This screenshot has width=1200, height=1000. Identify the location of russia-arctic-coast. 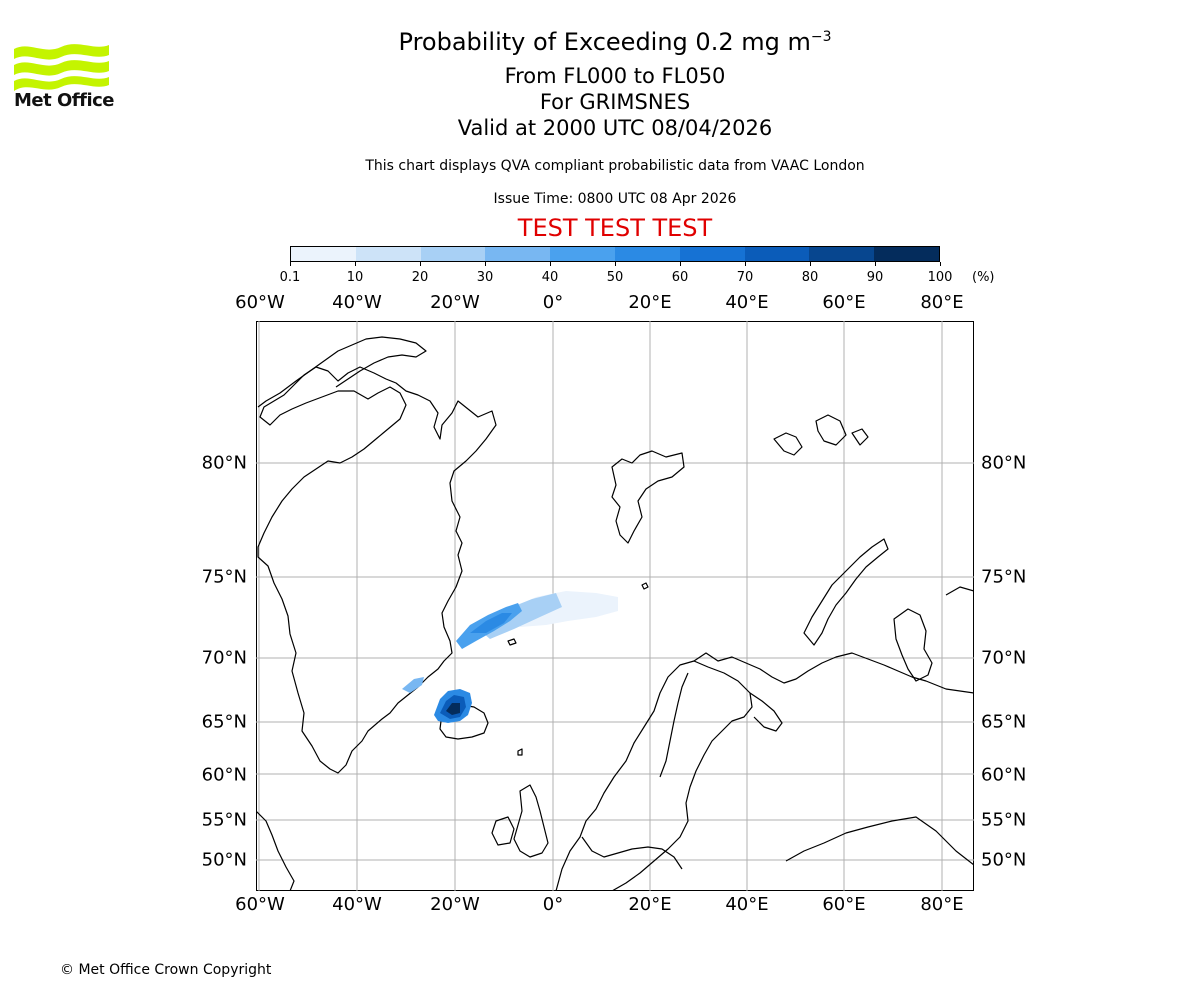
(833, 673).